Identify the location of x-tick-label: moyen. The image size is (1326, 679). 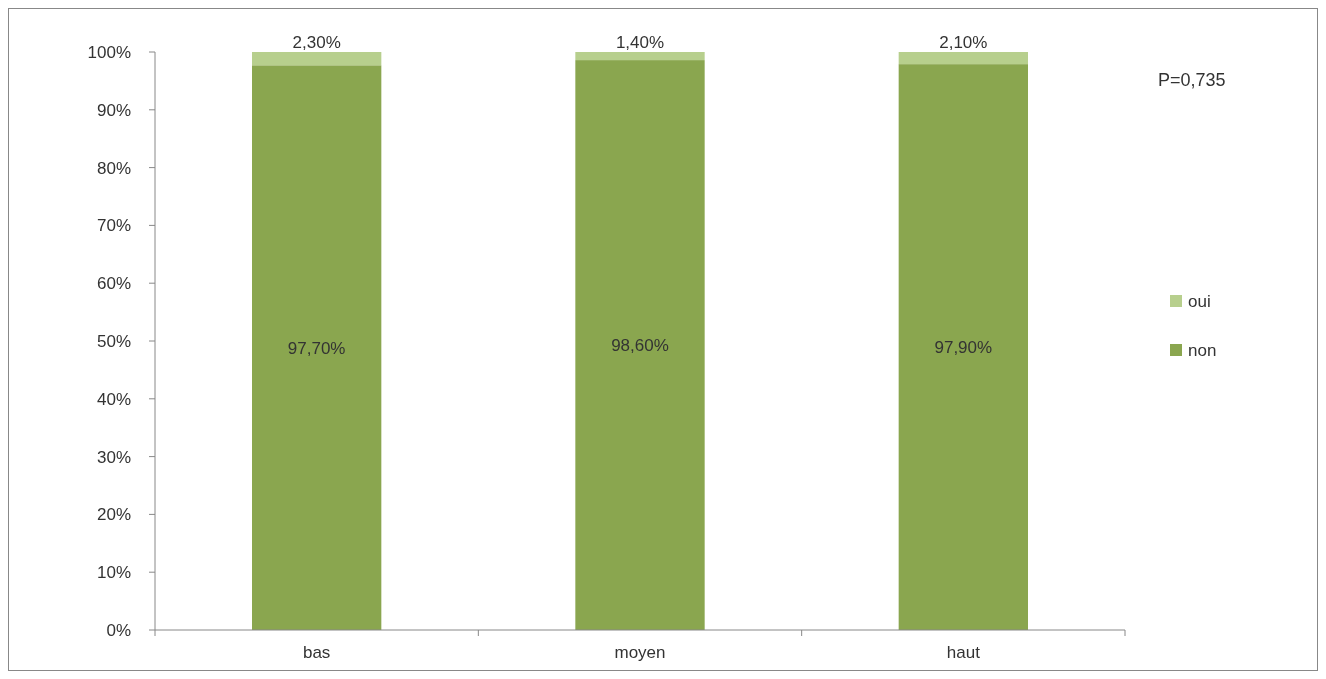
(640, 652).